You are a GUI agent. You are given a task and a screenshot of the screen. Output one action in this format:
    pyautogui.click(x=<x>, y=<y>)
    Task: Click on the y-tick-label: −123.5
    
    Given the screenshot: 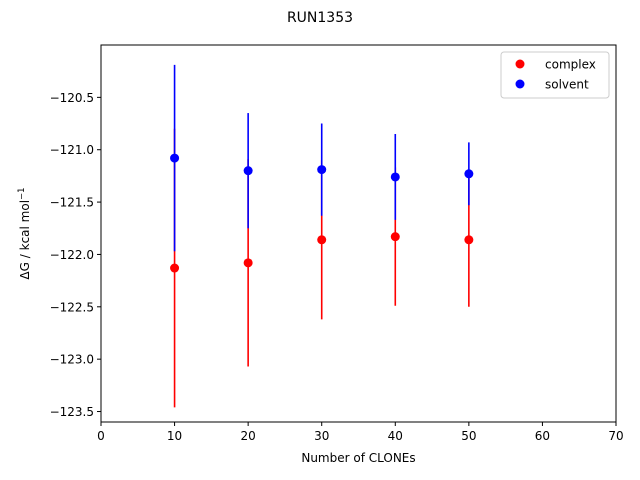 What is the action you would take?
    pyautogui.click(x=72, y=412)
    